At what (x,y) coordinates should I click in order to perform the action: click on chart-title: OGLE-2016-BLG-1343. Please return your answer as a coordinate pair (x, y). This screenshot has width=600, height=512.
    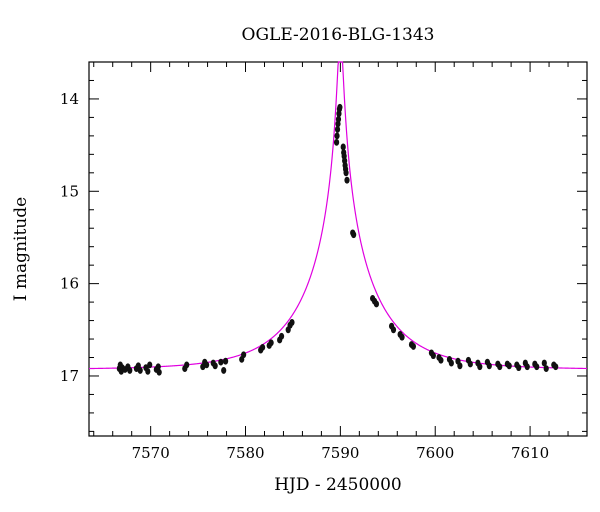
    Looking at the image, I should click on (338, 35).